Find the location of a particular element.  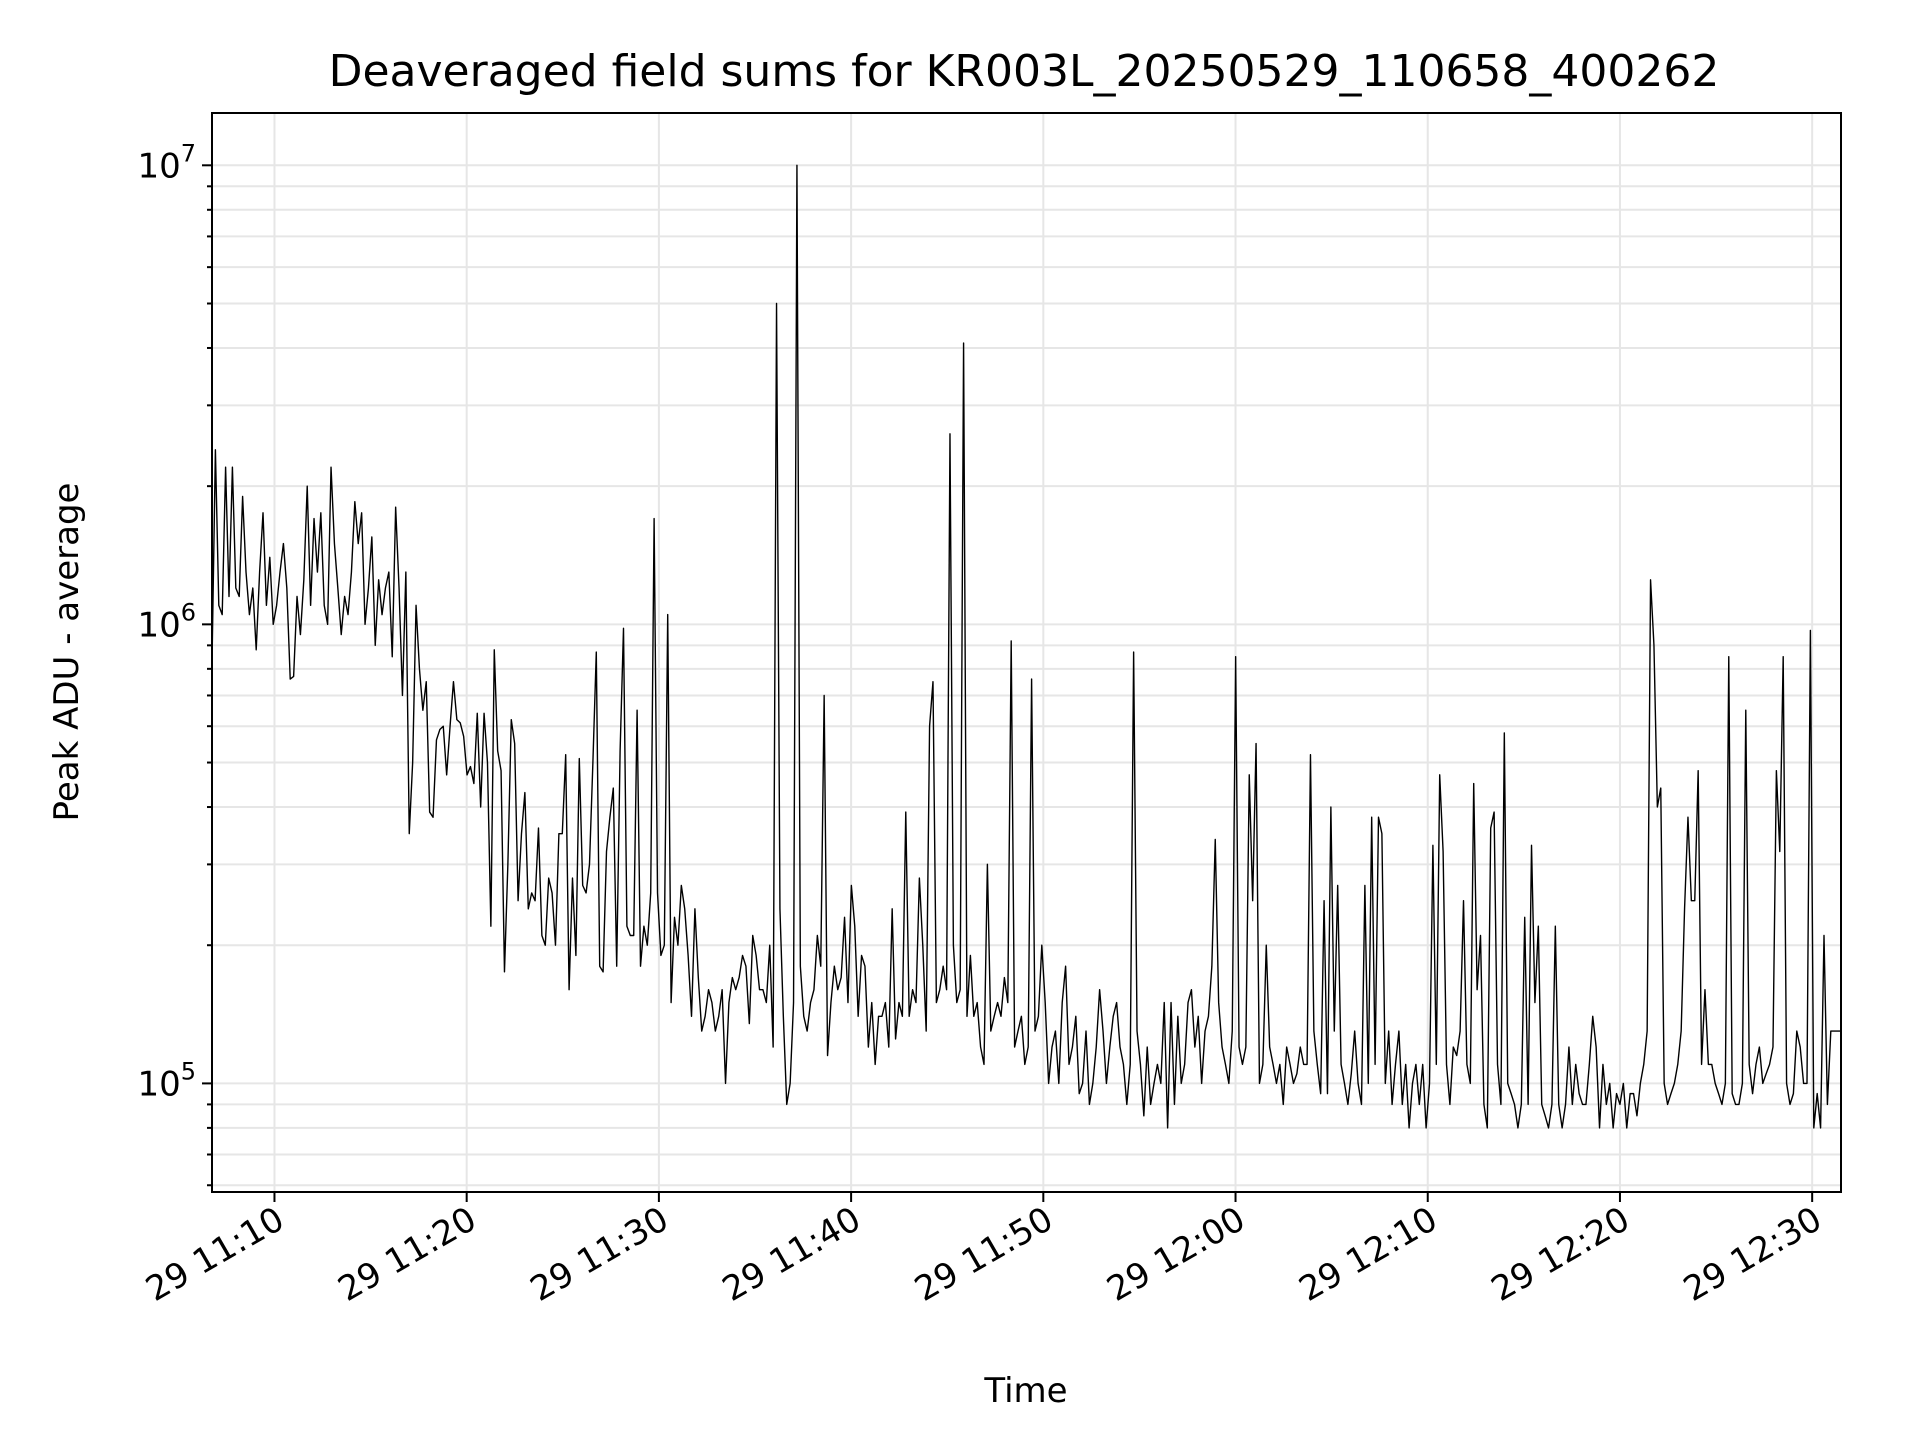

y-axis-label: Peak ADU - average is located at coordinates (67, 652).